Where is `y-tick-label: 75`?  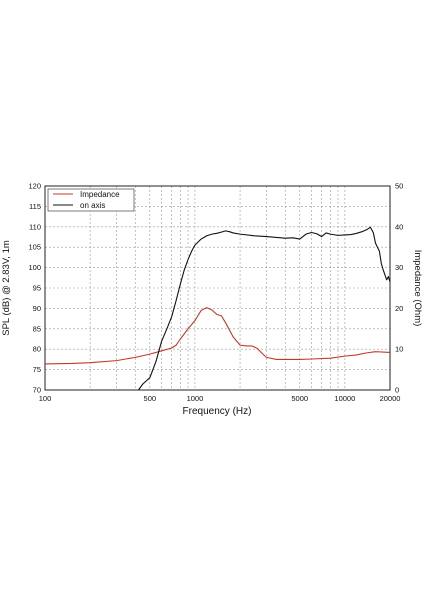
y-tick-label: 75 is located at coordinates (37, 369).